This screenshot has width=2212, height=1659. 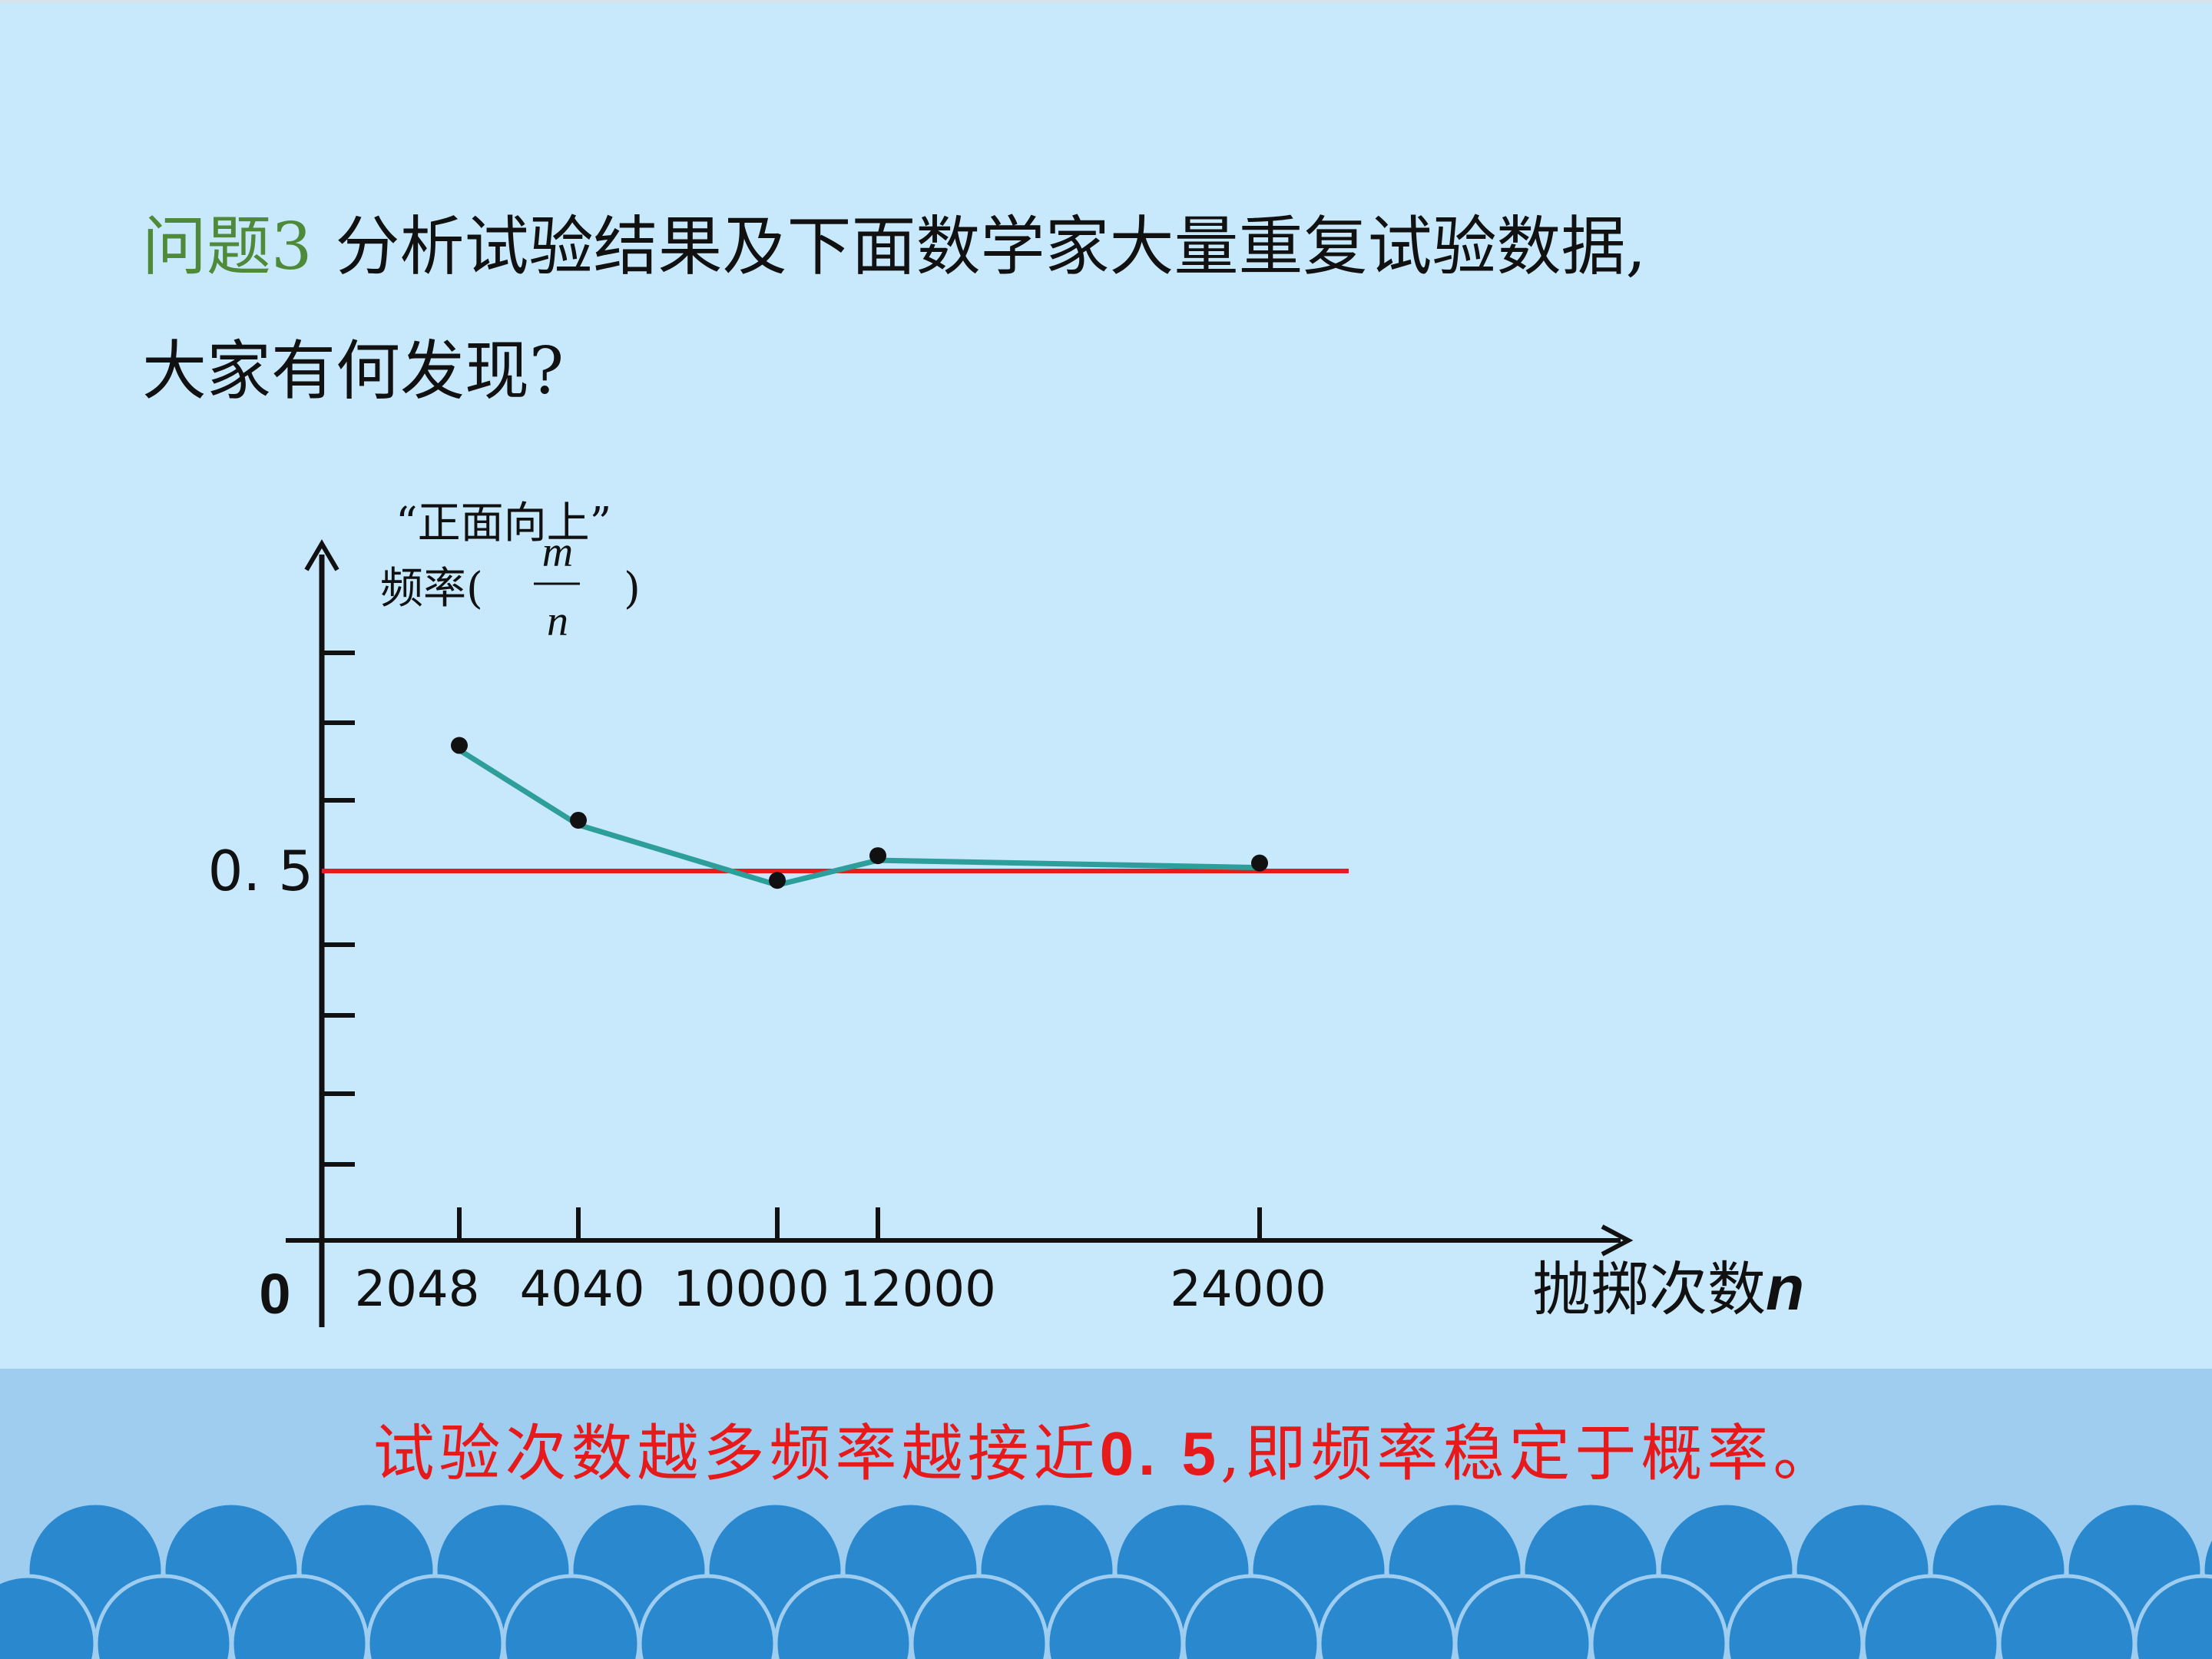 What do you see at coordinates (321, 555) in the screenshot?
I see `y-axis-arrow` at bounding box center [321, 555].